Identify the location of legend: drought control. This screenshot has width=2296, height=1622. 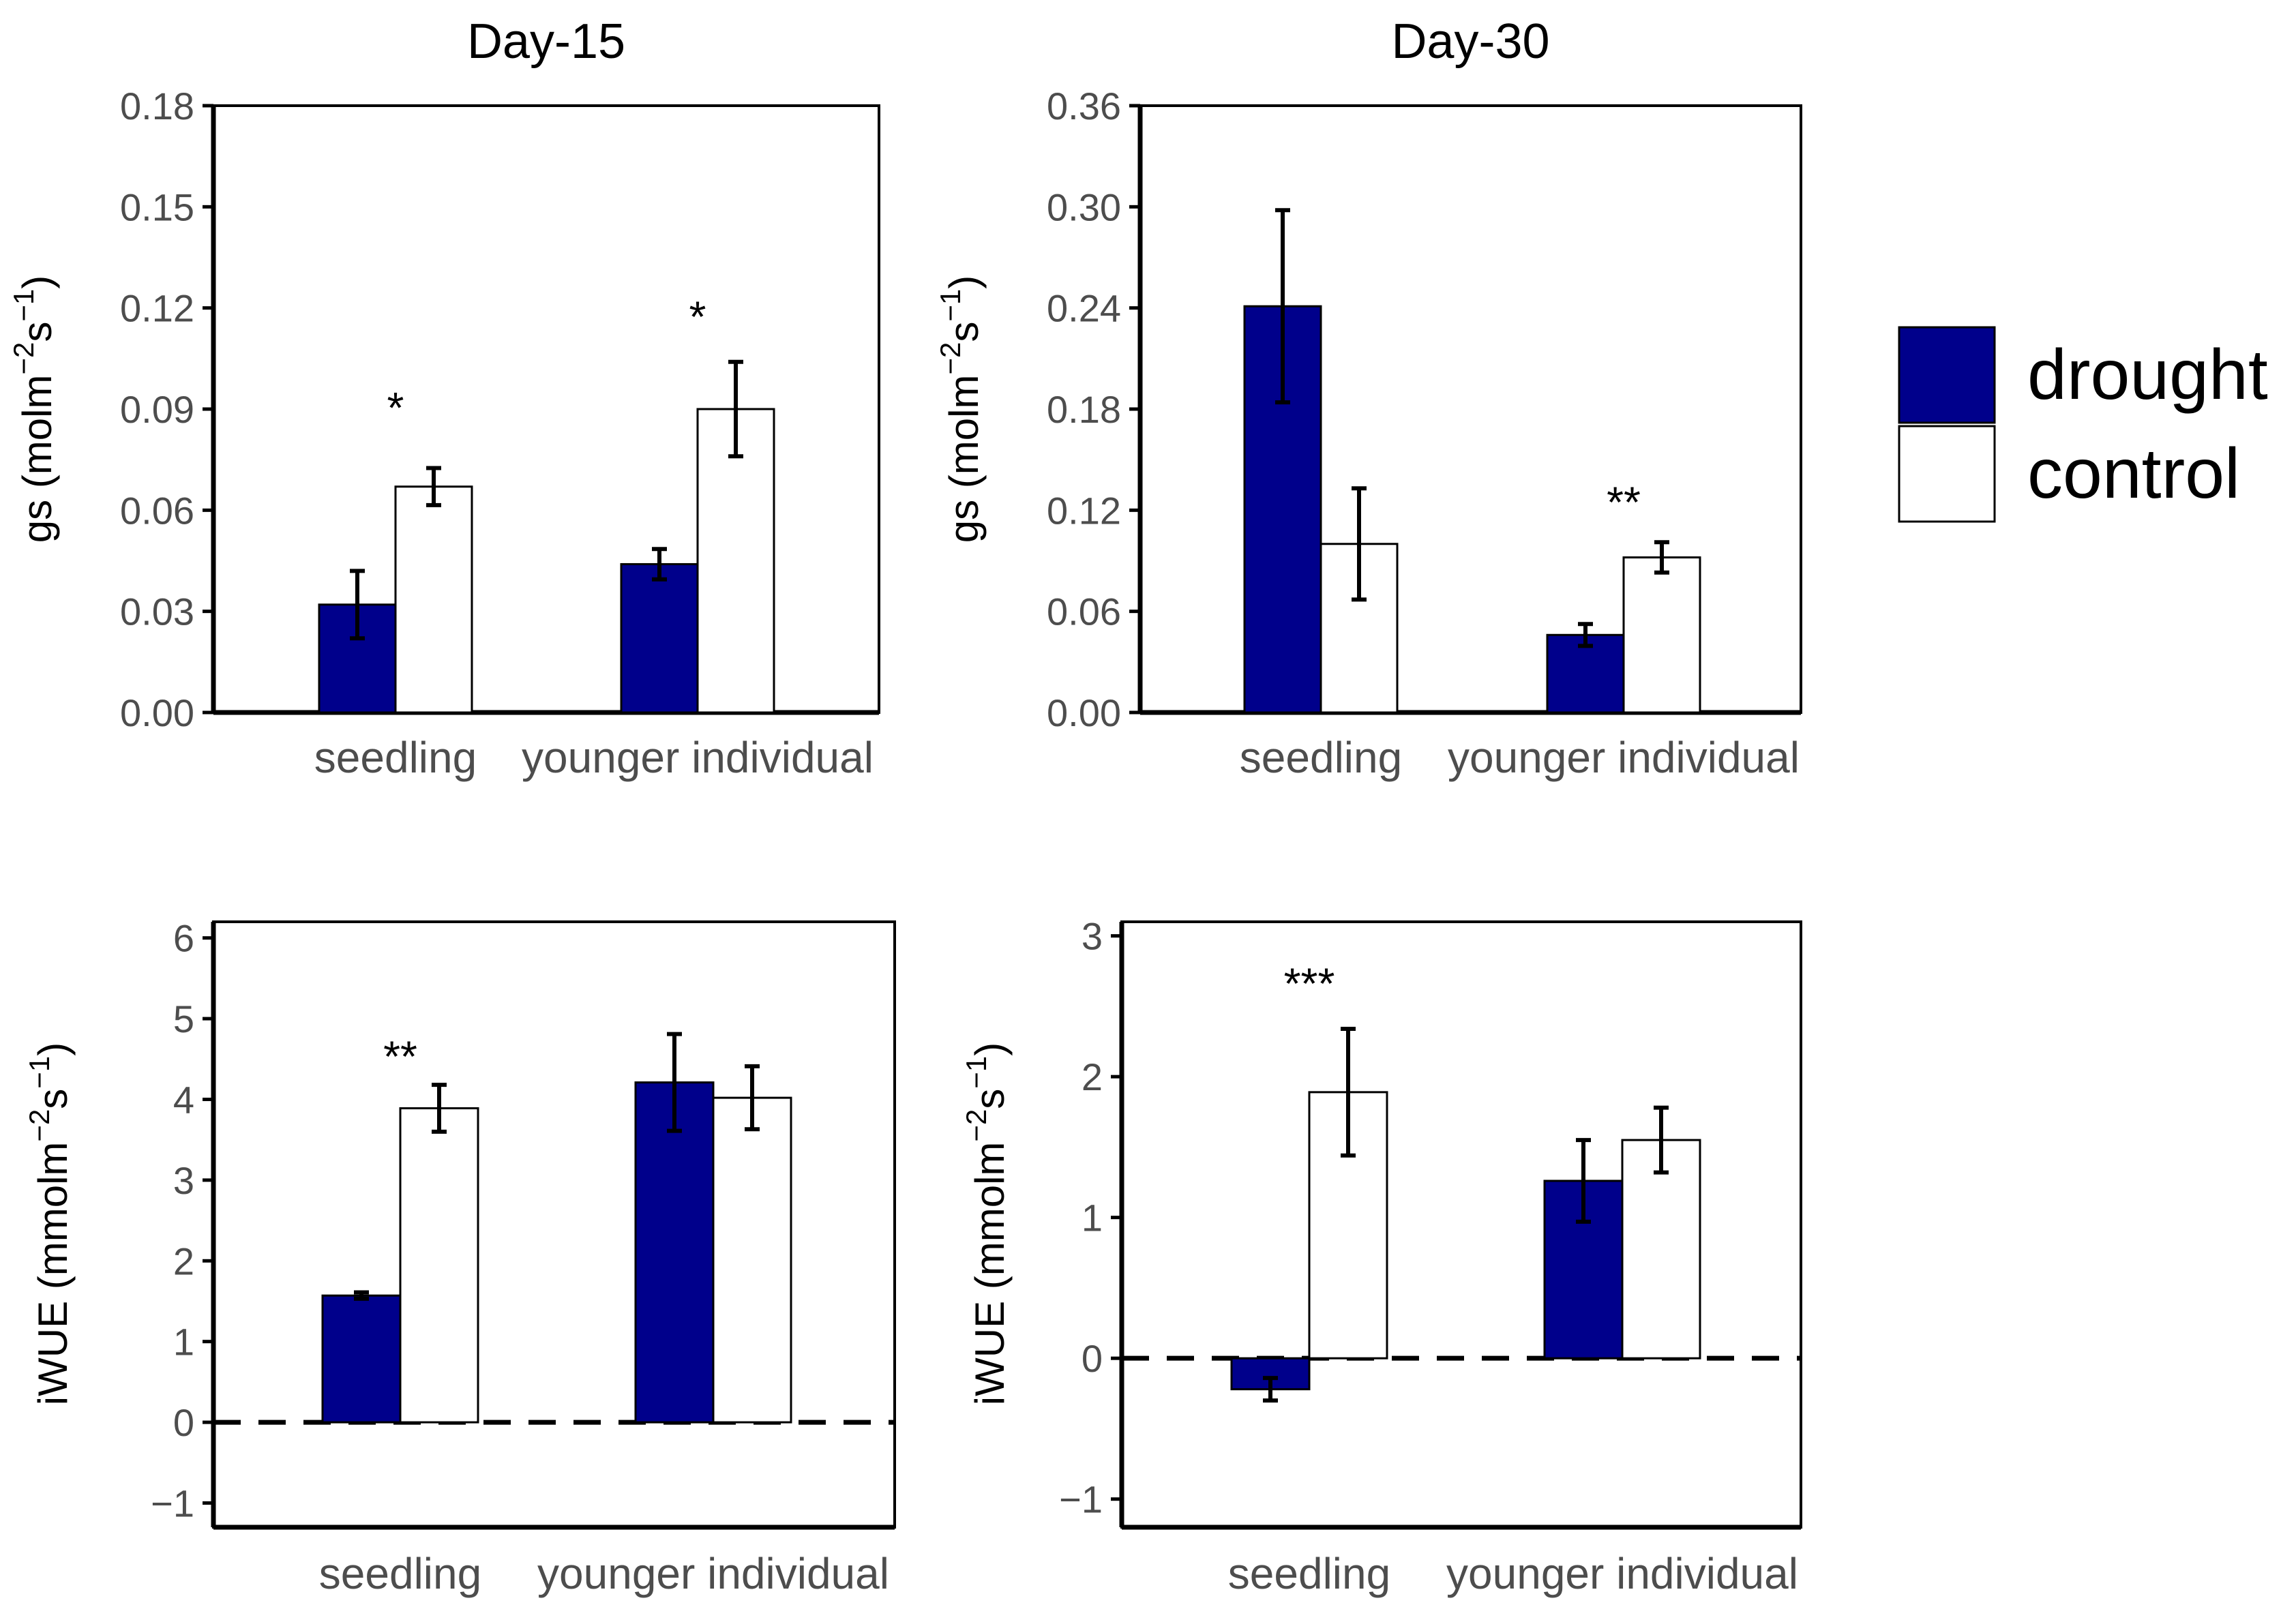
(2083, 424).